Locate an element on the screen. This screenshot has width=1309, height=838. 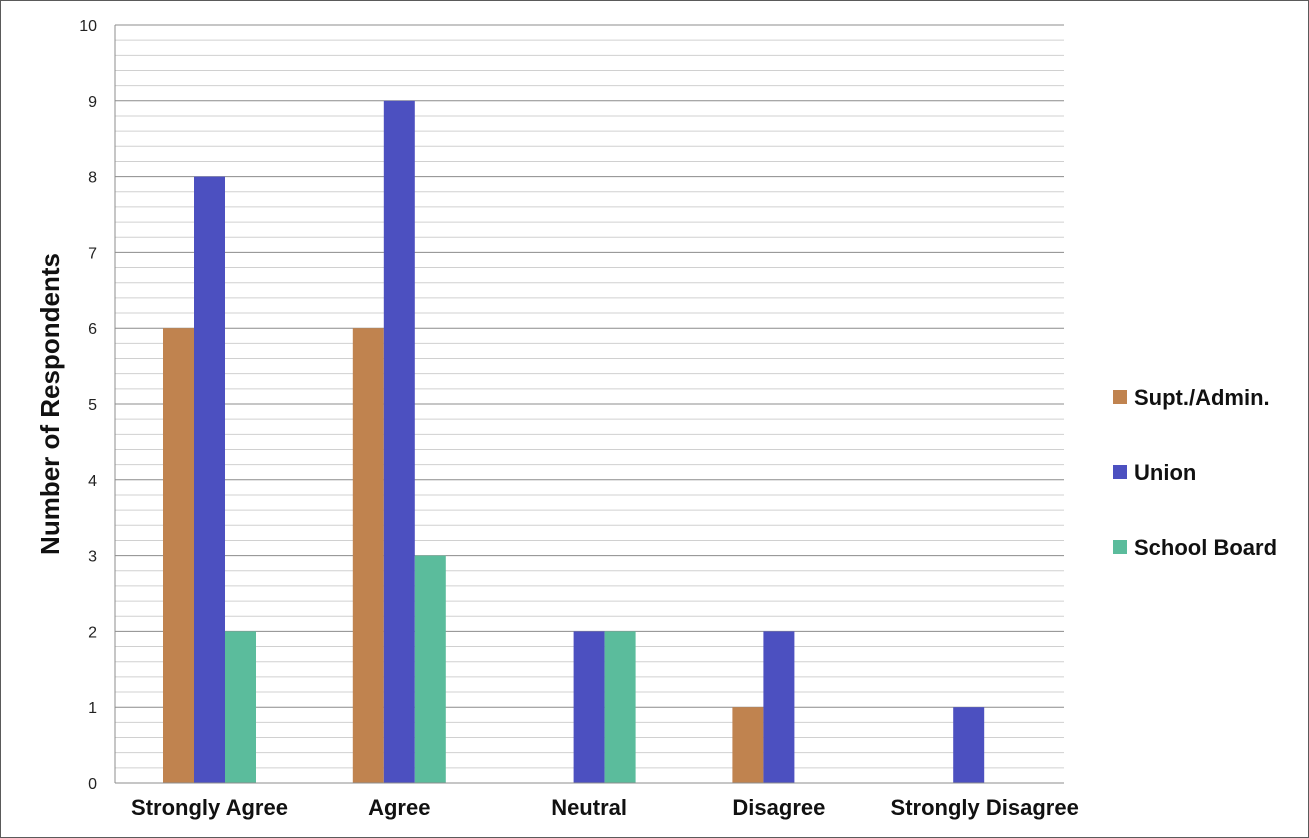
bar-school-board-agree is located at coordinates (430, 669).